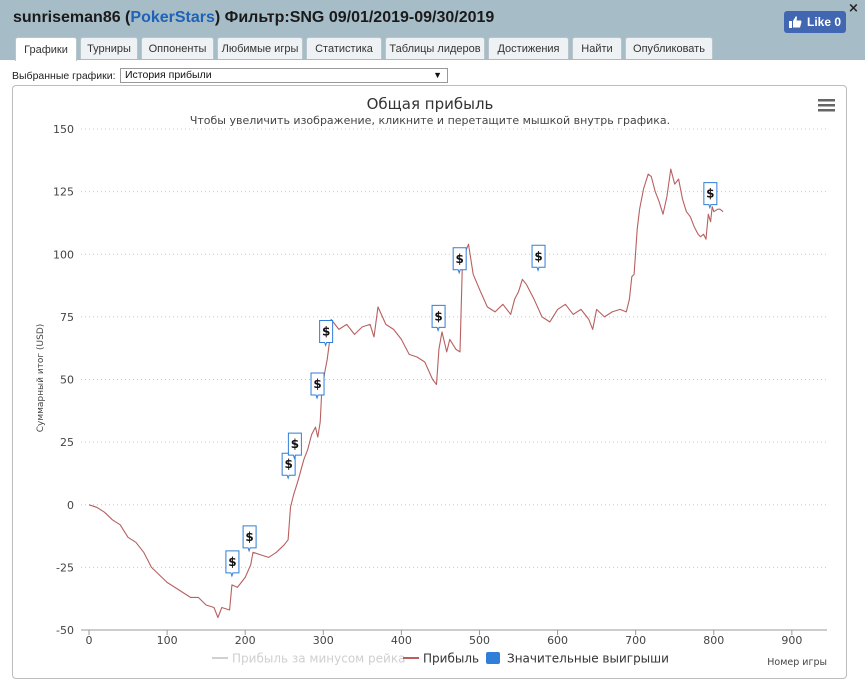  What do you see at coordinates (791, 640) in the screenshot?
I see `x-tick-label: 900` at bounding box center [791, 640].